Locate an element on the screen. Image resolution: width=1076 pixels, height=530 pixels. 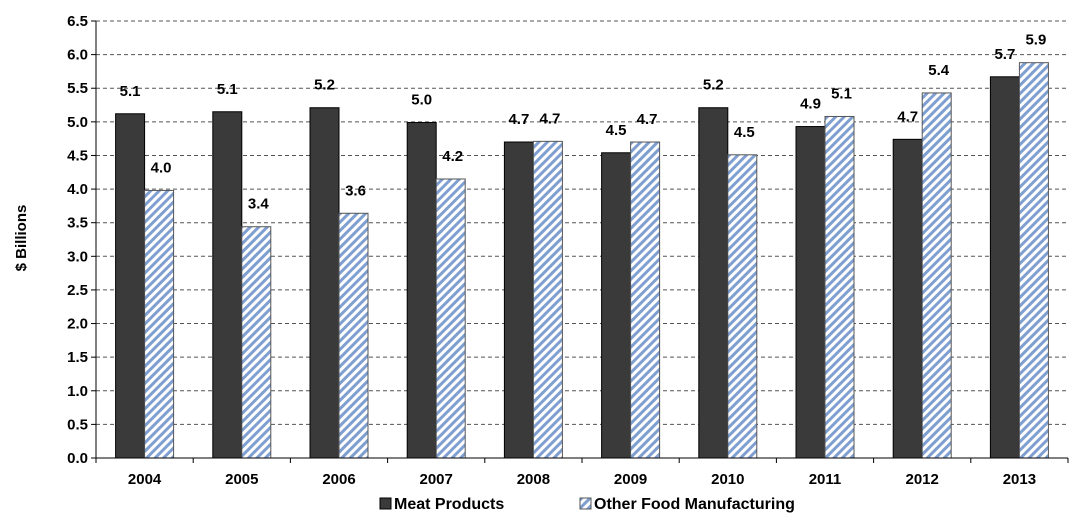
legend: Meat Products Other Food Manufacturing is located at coordinates (587, 504).